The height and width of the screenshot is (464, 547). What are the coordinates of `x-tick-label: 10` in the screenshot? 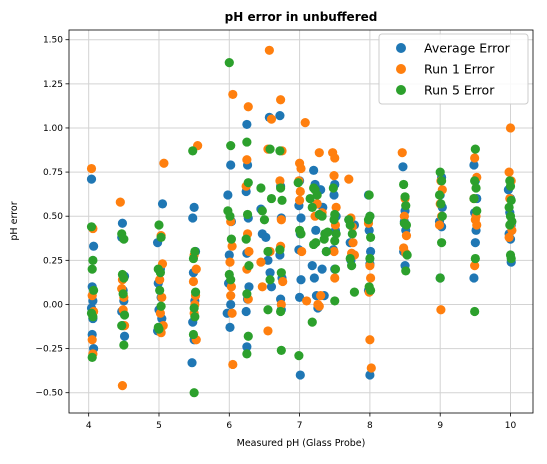 It's located at (511, 426).